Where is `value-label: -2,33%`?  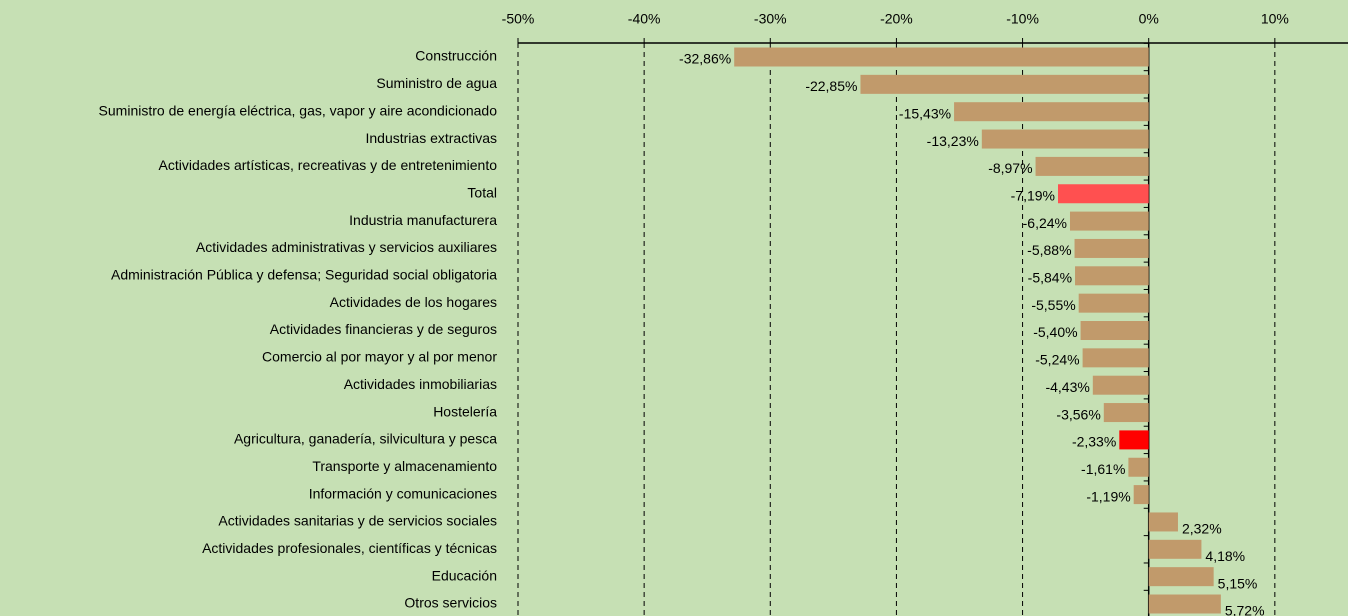 value-label: -2,33% is located at coordinates (1094, 442).